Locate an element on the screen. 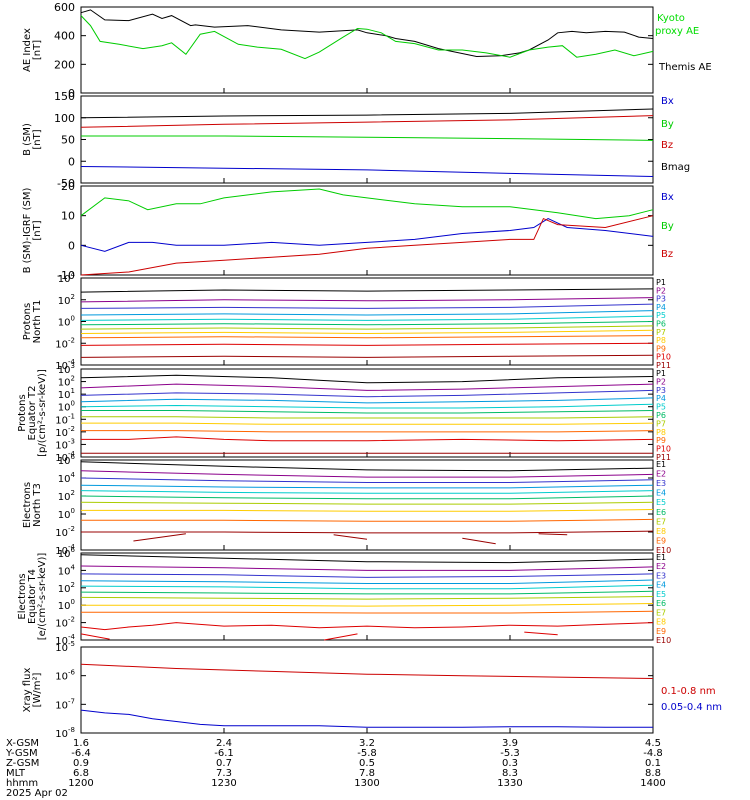 The image size is (750, 800). y-axis-label: Equator T2 is located at coordinates (32, 413).